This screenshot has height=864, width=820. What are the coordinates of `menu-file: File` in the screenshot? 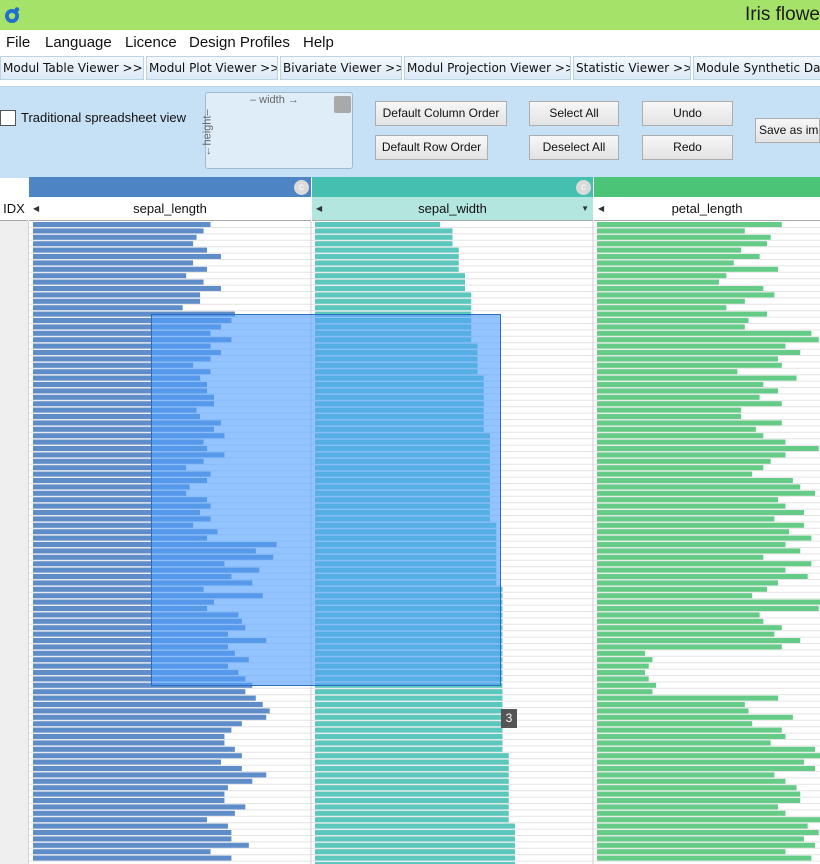 It's located at (18, 42).